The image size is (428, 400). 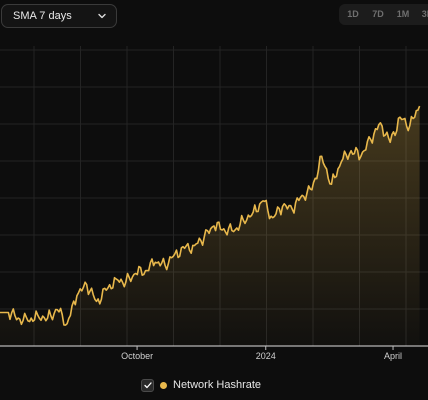 I want to click on x-tick-label: October, so click(x=137, y=356).